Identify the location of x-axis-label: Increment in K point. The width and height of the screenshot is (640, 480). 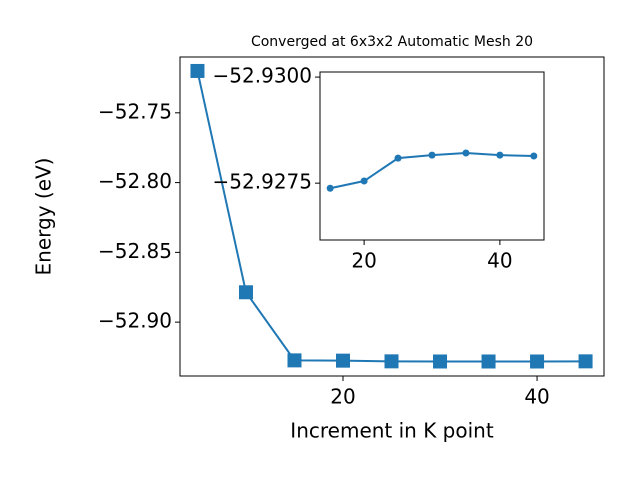
(392, 431).